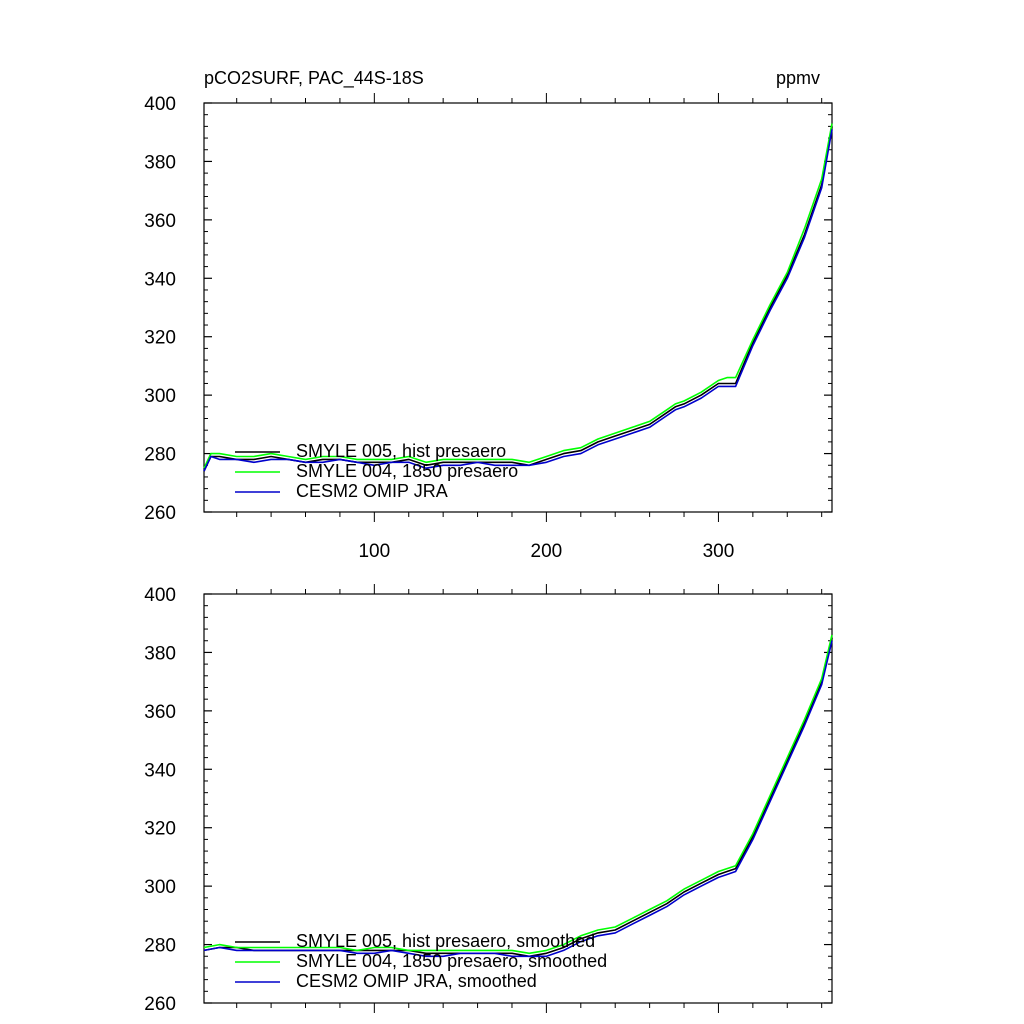 Image resolution: width=1024 pixels, height=1024 pixels. What do you see at coordinates (719, 551) in the screenshot?
I see `x-tick-label: 300` at bounding box center [719, 551].